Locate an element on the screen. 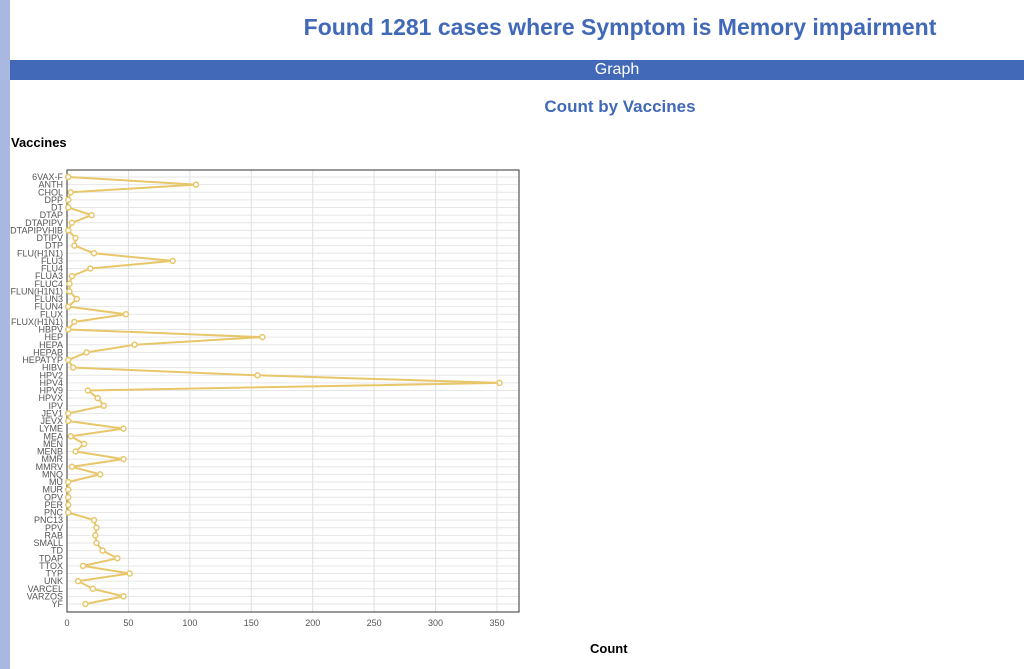  y-tick-label: TYP is located at coordinates (54, 574).